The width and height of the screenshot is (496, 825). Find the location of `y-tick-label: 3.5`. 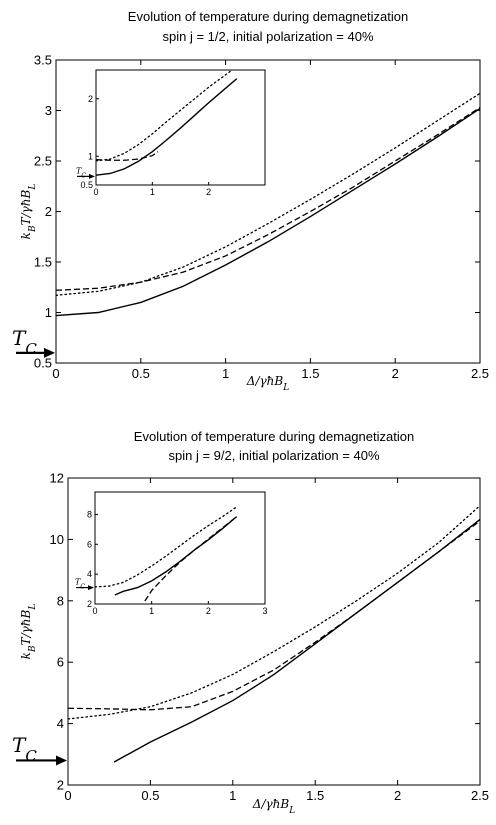

y-tick-label: 3.5 is located at coordinates (43, 60).